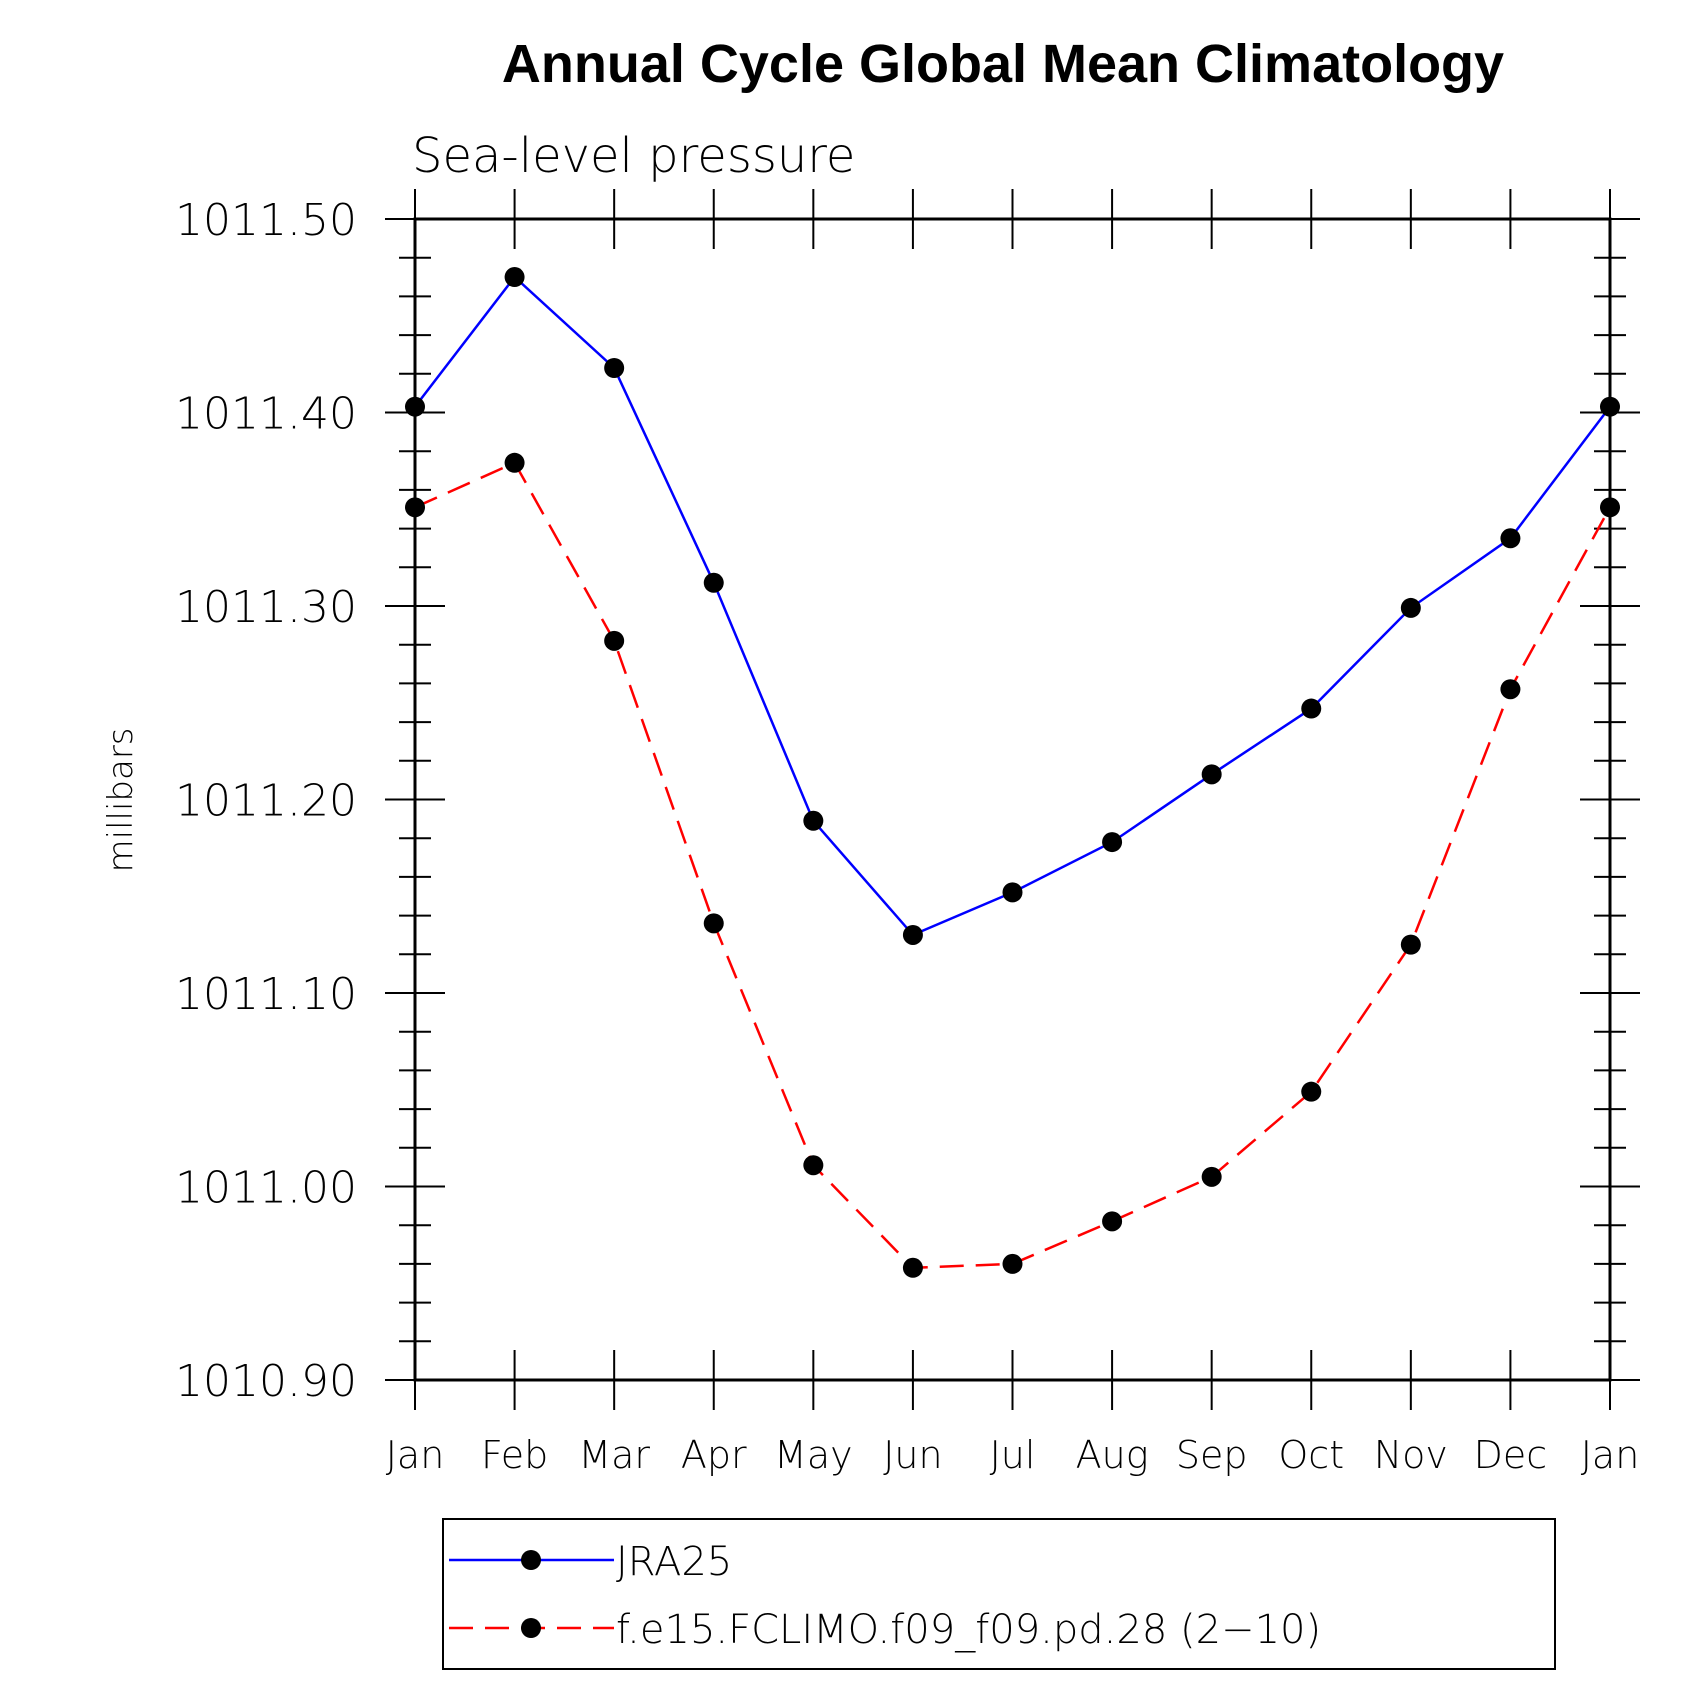 Image resolution: width=1697 pixels, height=1697 pixels. Describe the element at coordinates (968, 1630) in the screenshot. I see `legend-label-model: f.e15.FCLIMO.f09_f09.pd.28 (2−10)` at that location.